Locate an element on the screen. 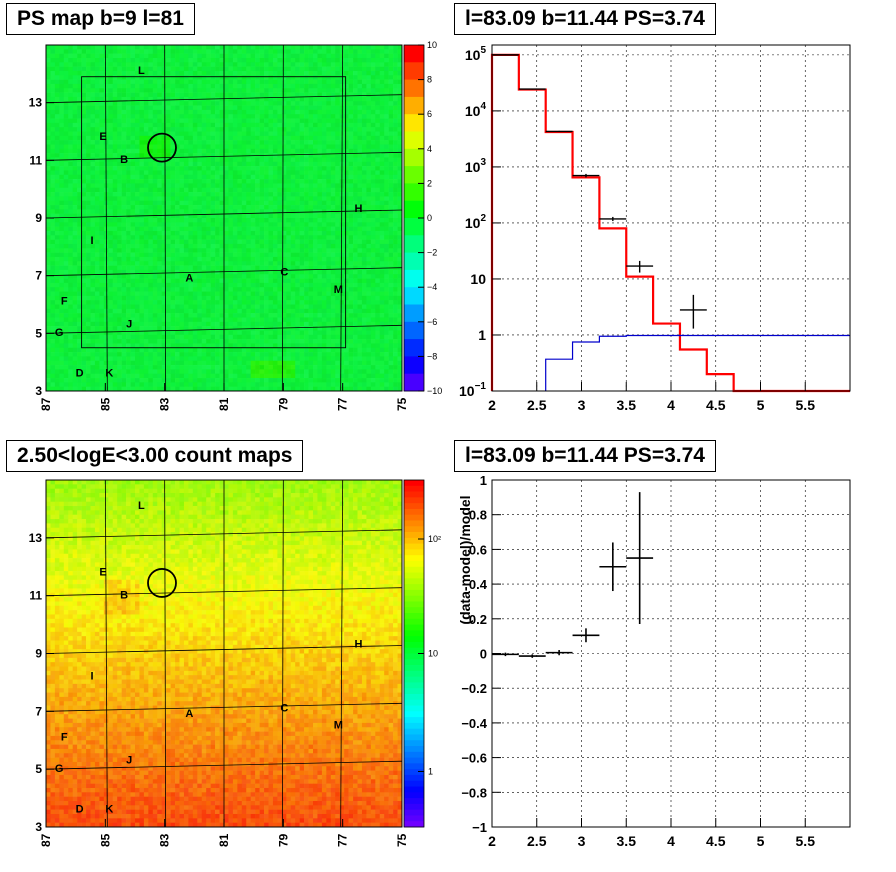 This screenshot has width=896, height=872. map2-xtick-label-4: 79 is located at coordinates (283, 840).